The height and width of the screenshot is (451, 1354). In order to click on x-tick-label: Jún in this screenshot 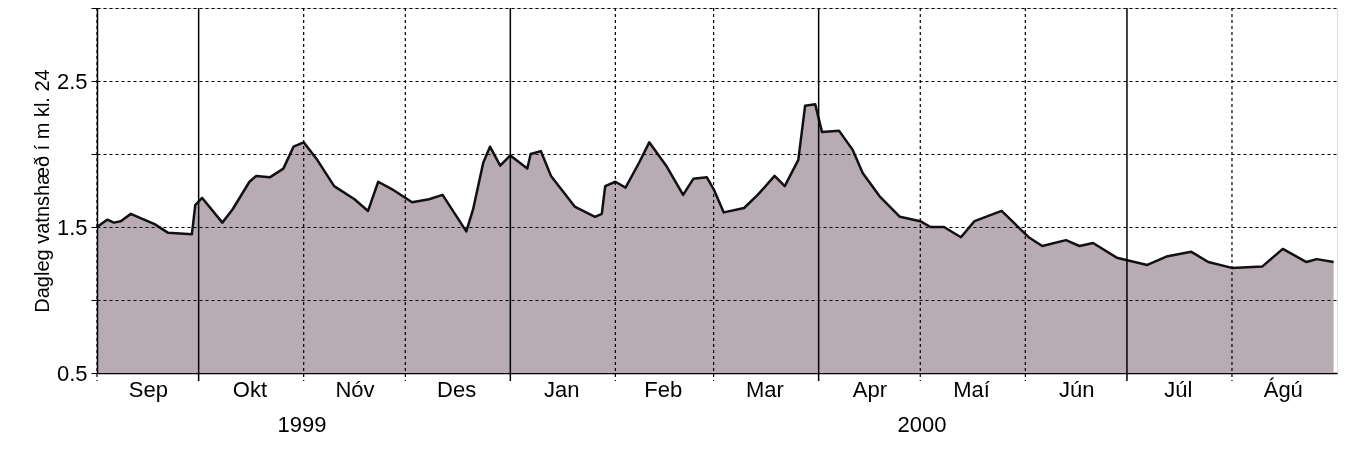, I will do `click(1076, 389)`.